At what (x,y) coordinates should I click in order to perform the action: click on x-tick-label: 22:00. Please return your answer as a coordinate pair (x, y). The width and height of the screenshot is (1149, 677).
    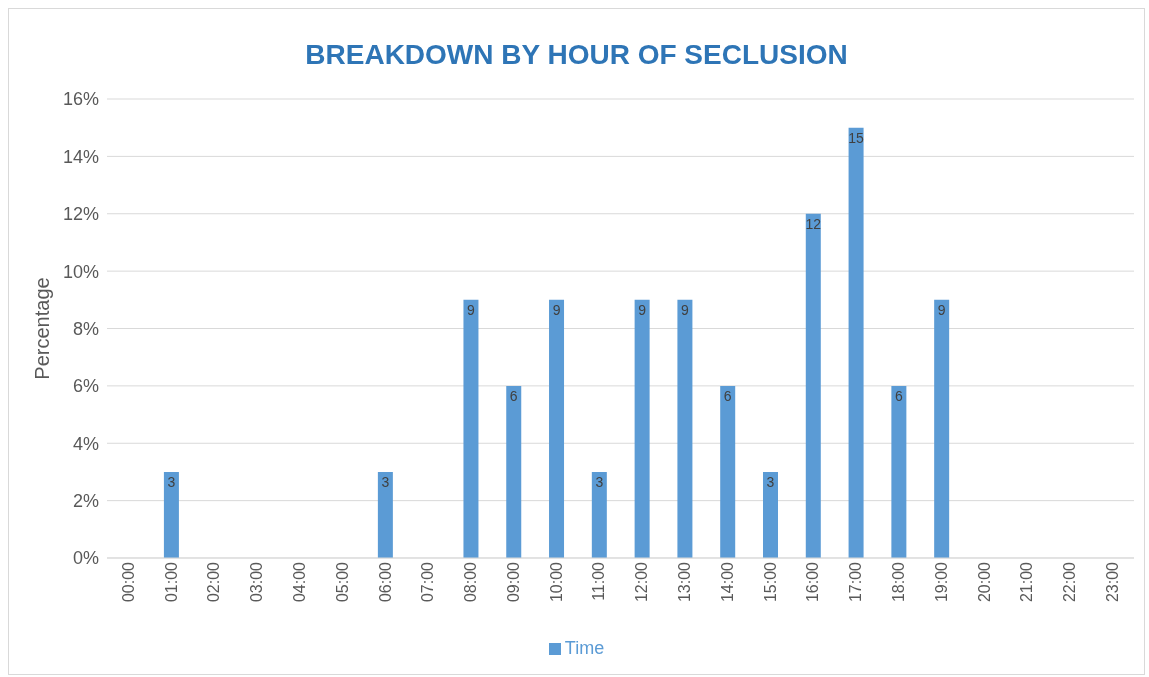
    Looking at the image, I should click on (1070, 582).